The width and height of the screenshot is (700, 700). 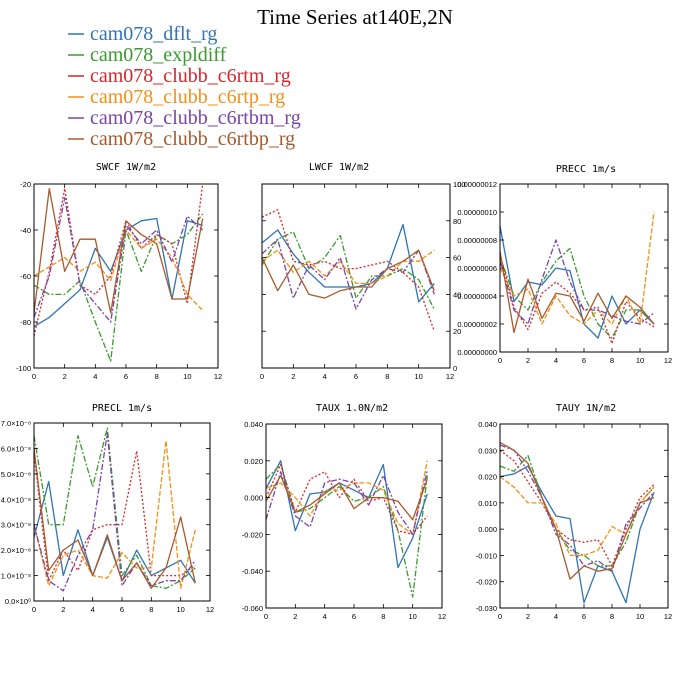 What do you see at coordinates (18, 601) in the screenshot?
I see `y-tick-label: 0.0×10⁰` at bounding box center [18, 601].